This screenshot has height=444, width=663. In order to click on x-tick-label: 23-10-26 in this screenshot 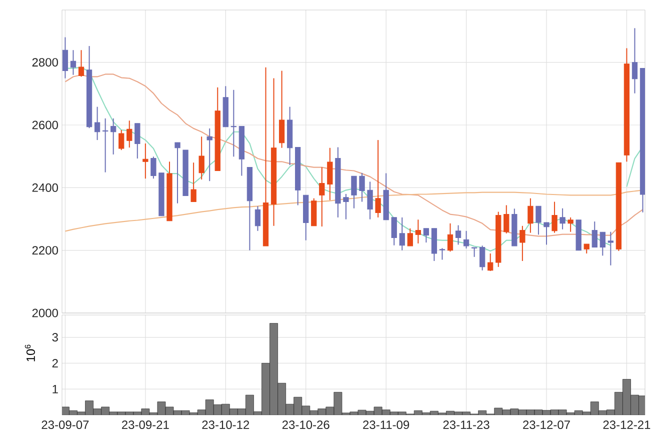, I will do `click(306, 425)`.